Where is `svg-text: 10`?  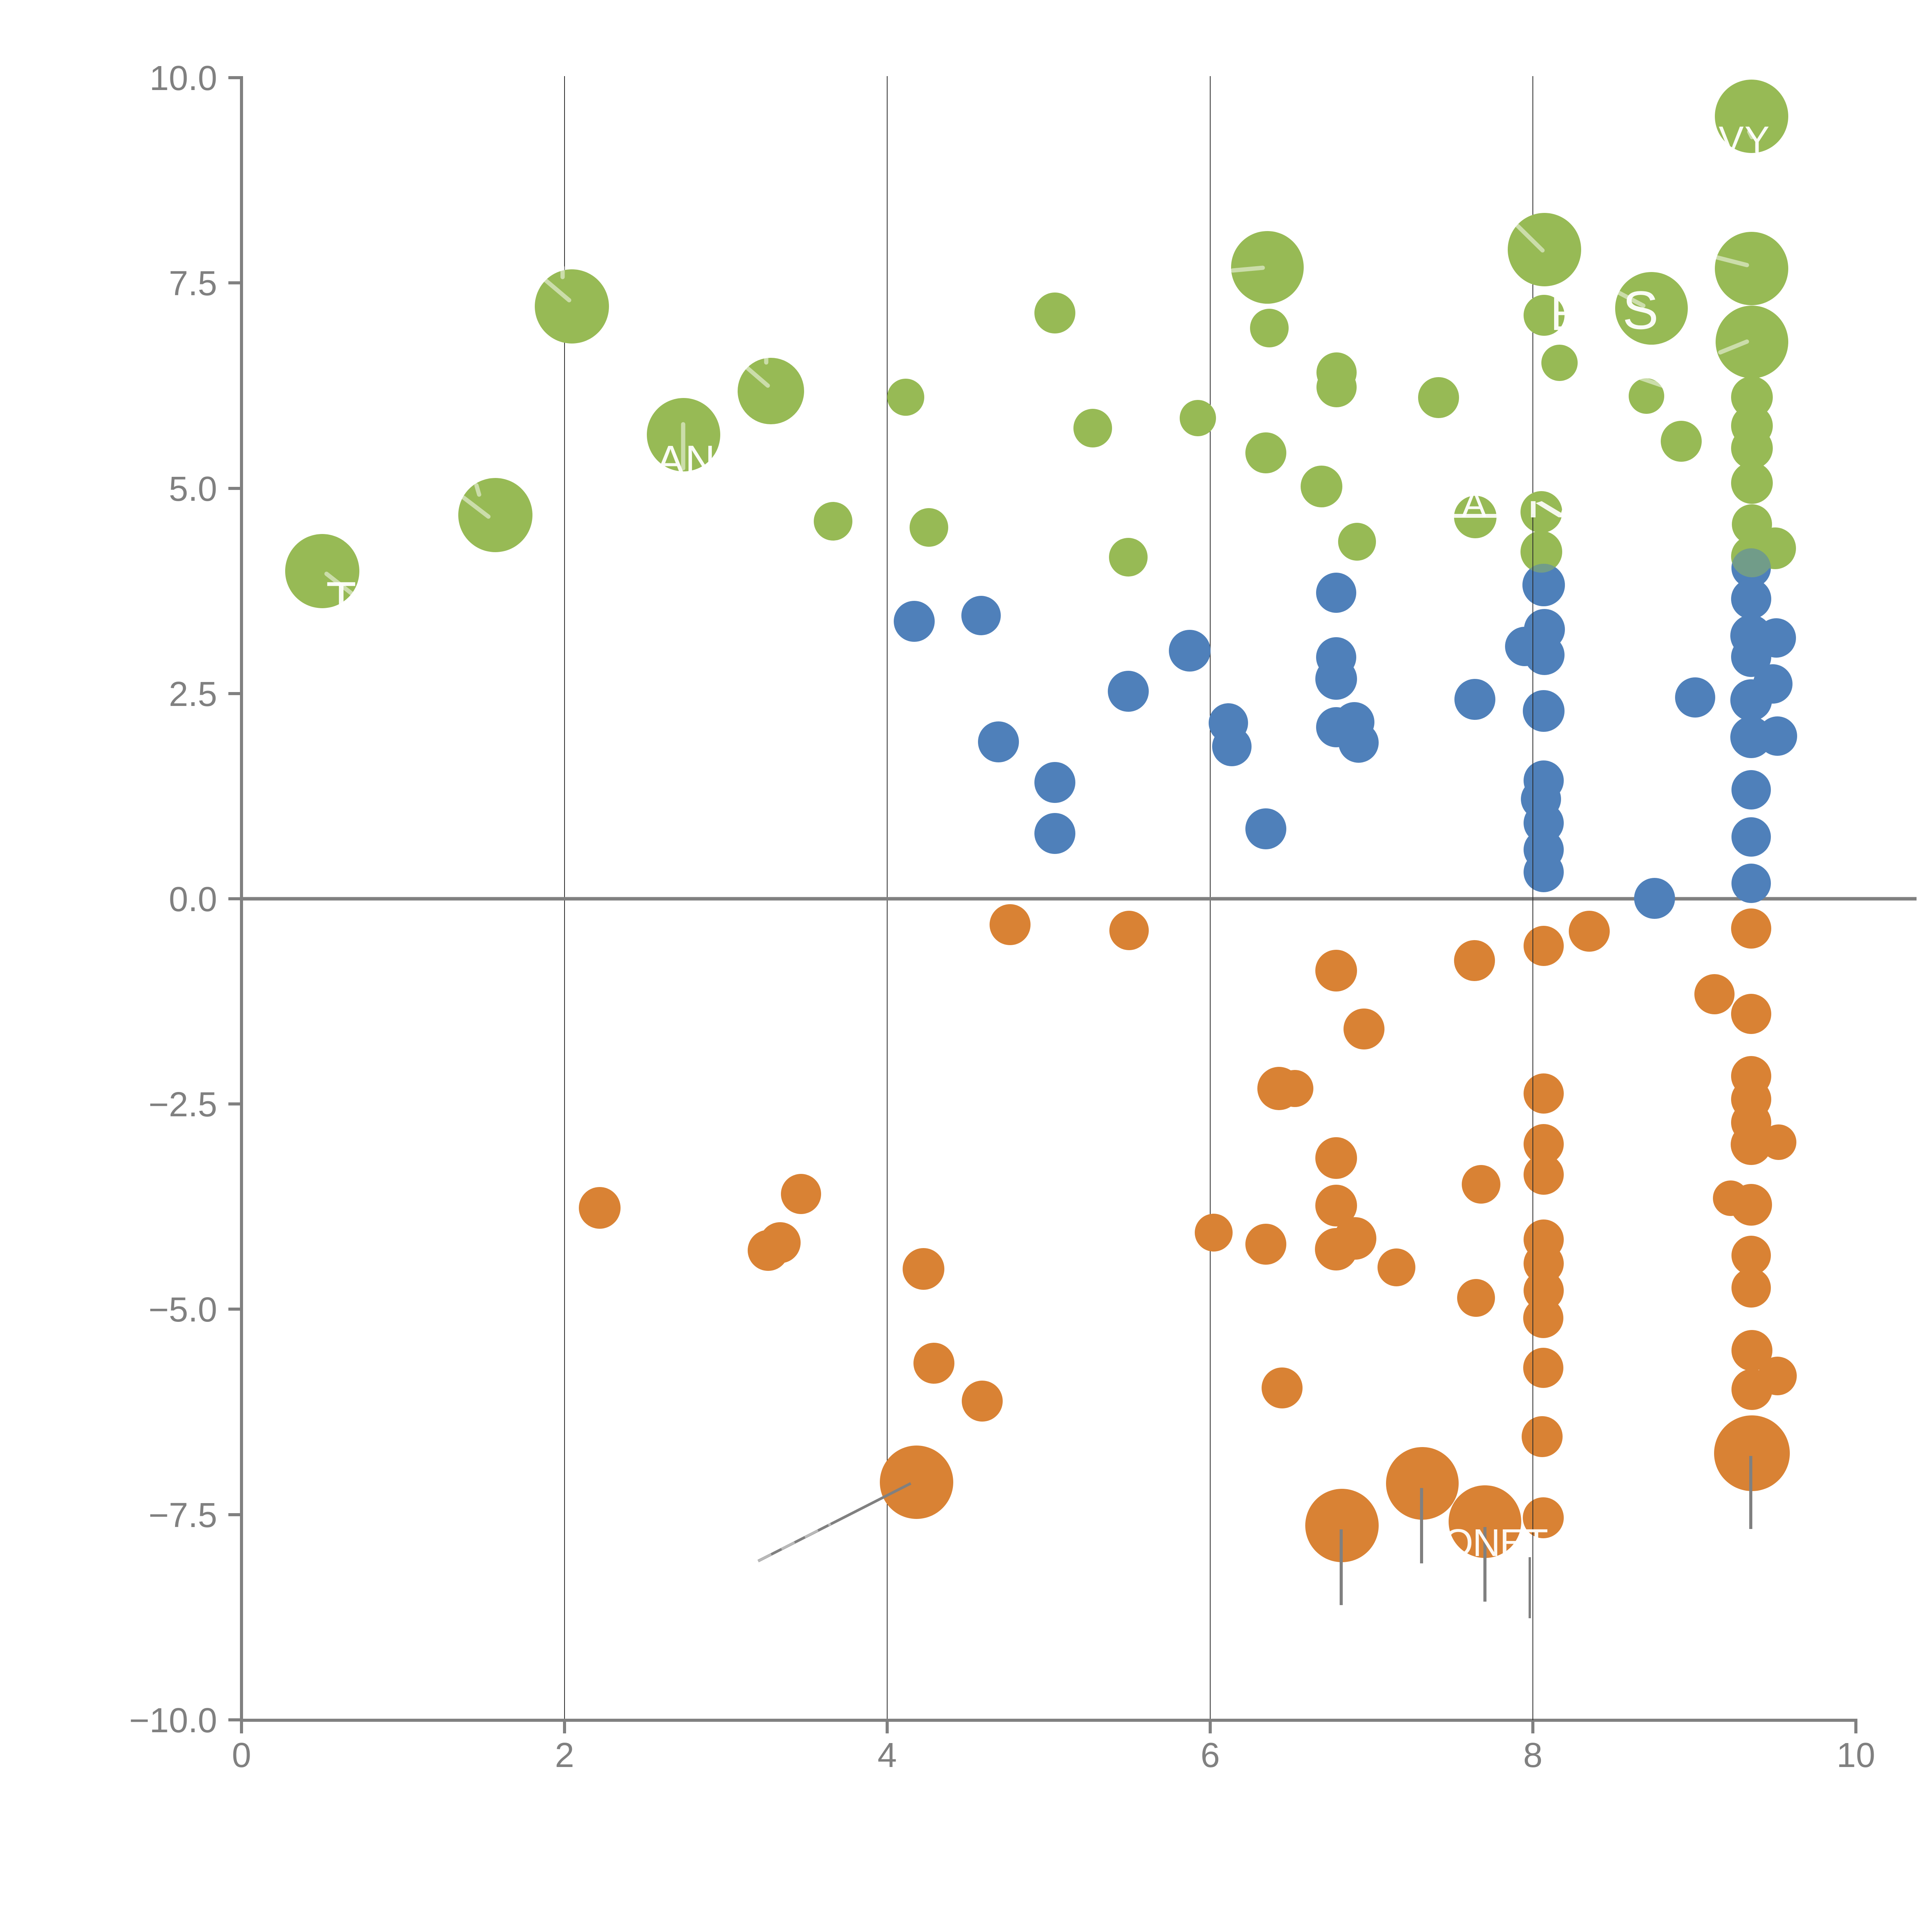
svg-text: 10 is located at coordinates (1856, 1756).